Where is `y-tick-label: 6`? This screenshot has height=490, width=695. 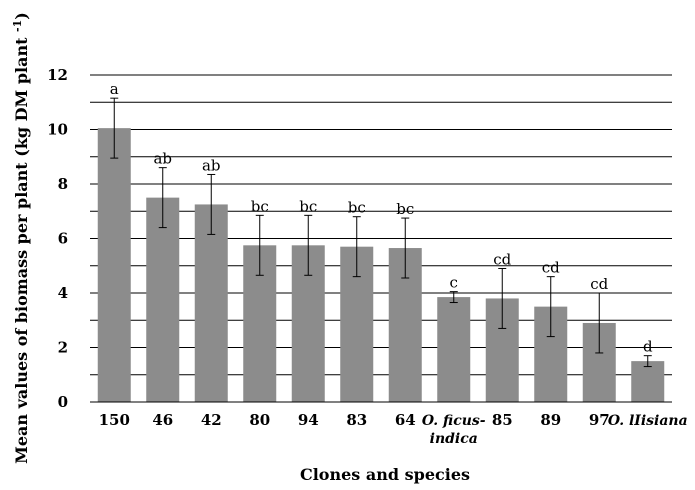 y-tick-label: 6 is located at coordinates (63, 239).